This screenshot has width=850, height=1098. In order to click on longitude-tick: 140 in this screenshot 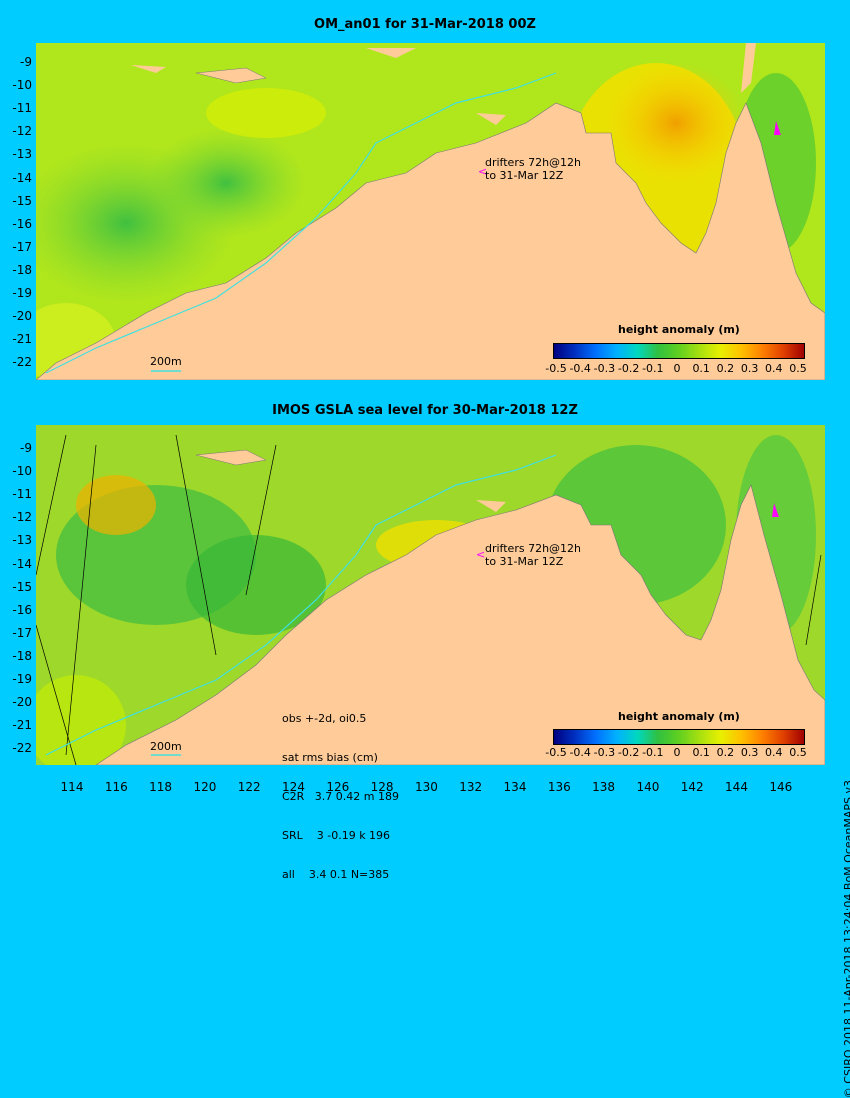, I will do `click(648, 787)`.